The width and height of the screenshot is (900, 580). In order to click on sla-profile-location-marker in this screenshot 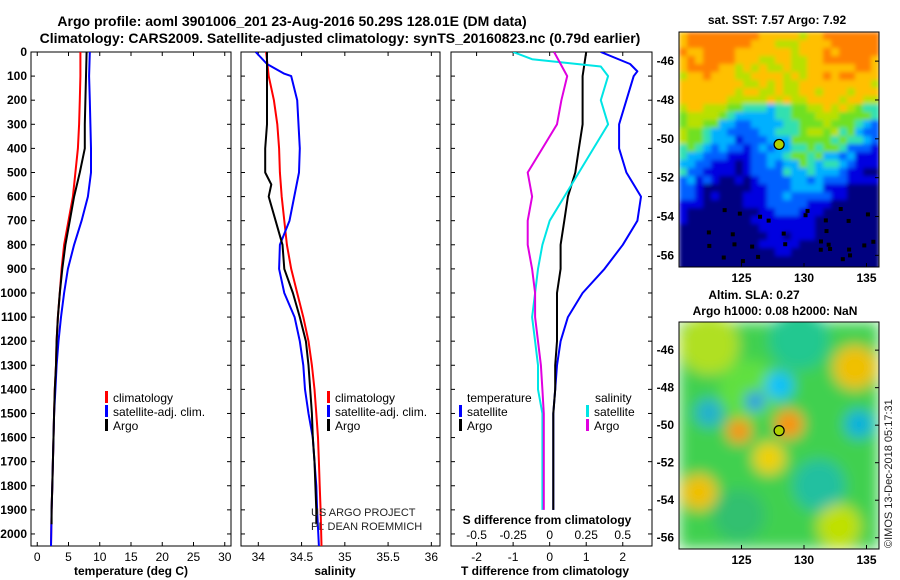, I will do `click(779, 431)`.